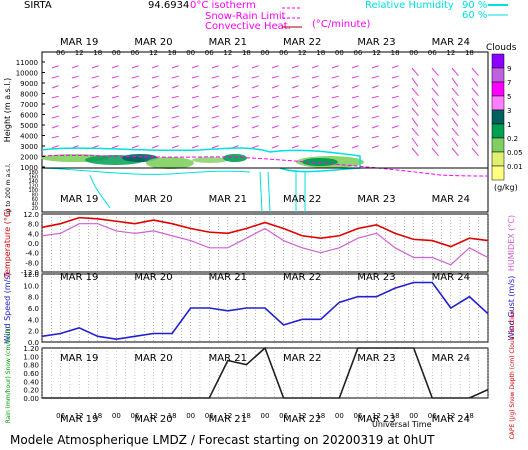  I want to click on temperature-ticks: 12.0 8.04.0 0.0 -4.0-8.0 -12.0, so click(30, 244).